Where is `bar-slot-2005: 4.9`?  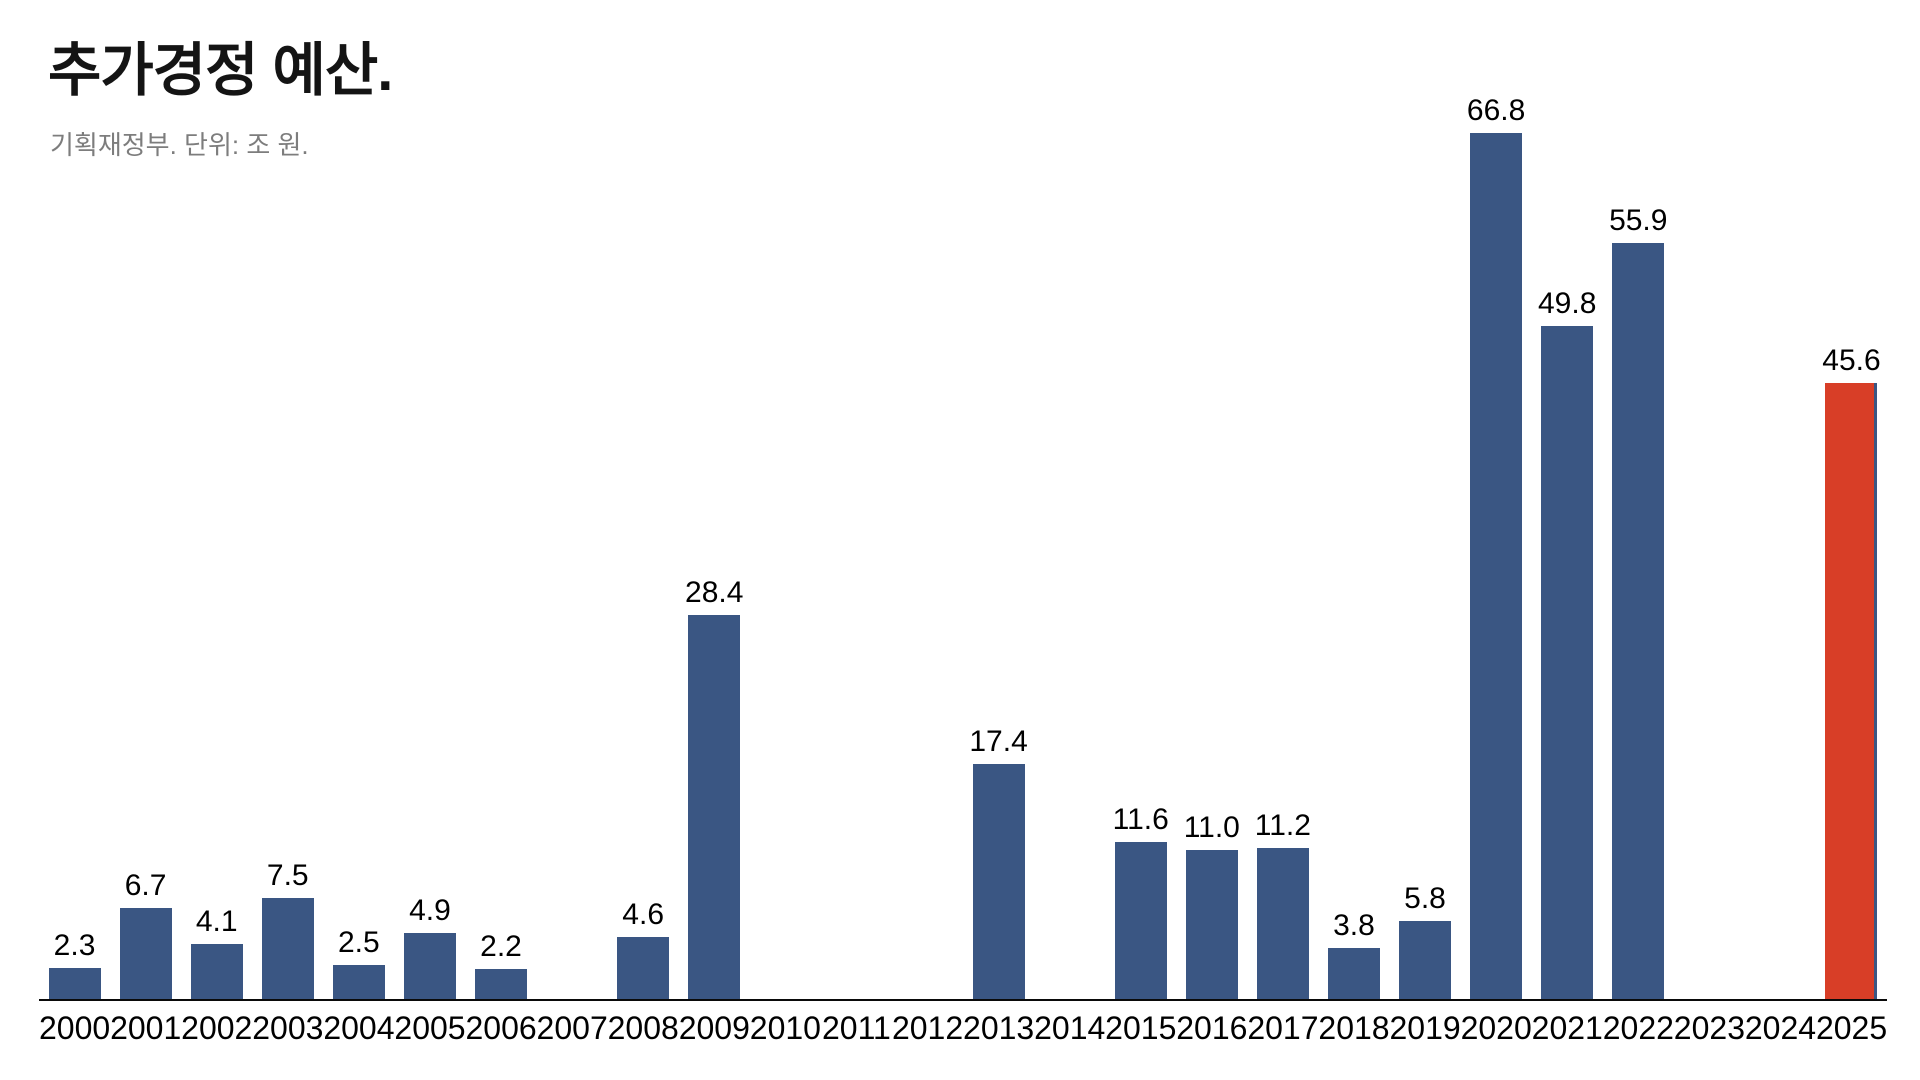
bar-slot-2005: 4.9 is located at coordinates (429, 547).